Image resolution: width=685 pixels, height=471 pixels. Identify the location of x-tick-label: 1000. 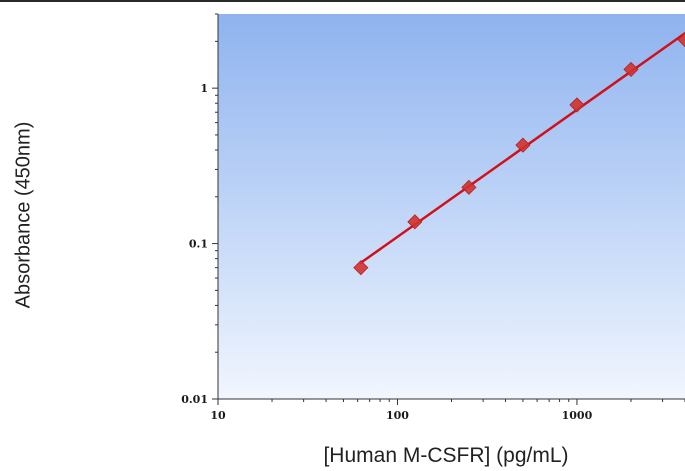
(577, 415).